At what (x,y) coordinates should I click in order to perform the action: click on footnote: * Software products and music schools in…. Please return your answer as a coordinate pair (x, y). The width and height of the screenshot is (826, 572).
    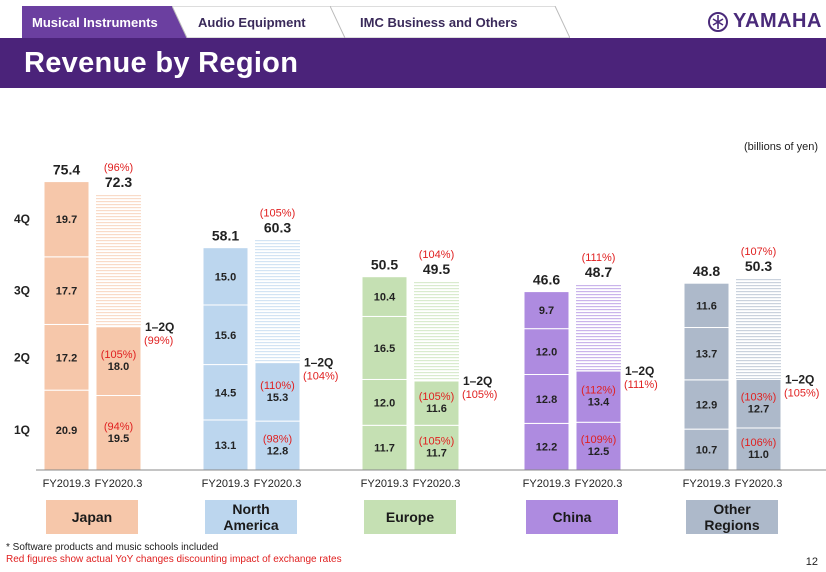
    Looking at the image, I should click on (174, 554).